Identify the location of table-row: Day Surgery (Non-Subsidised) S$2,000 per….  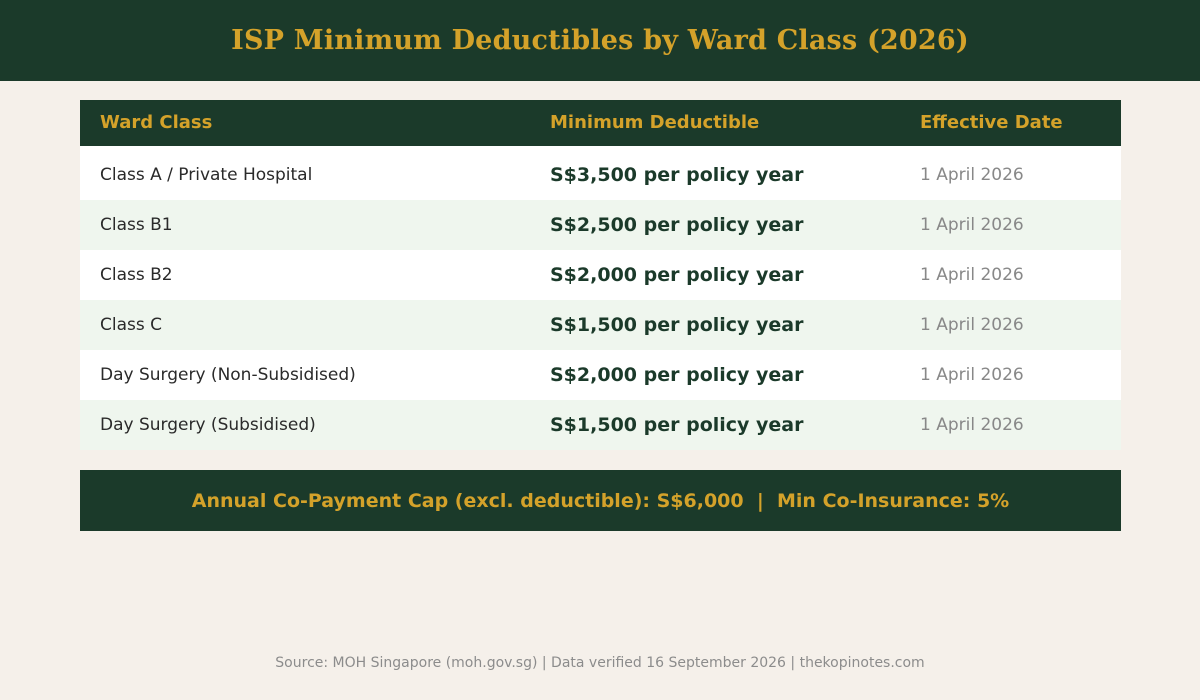
(600, 375).